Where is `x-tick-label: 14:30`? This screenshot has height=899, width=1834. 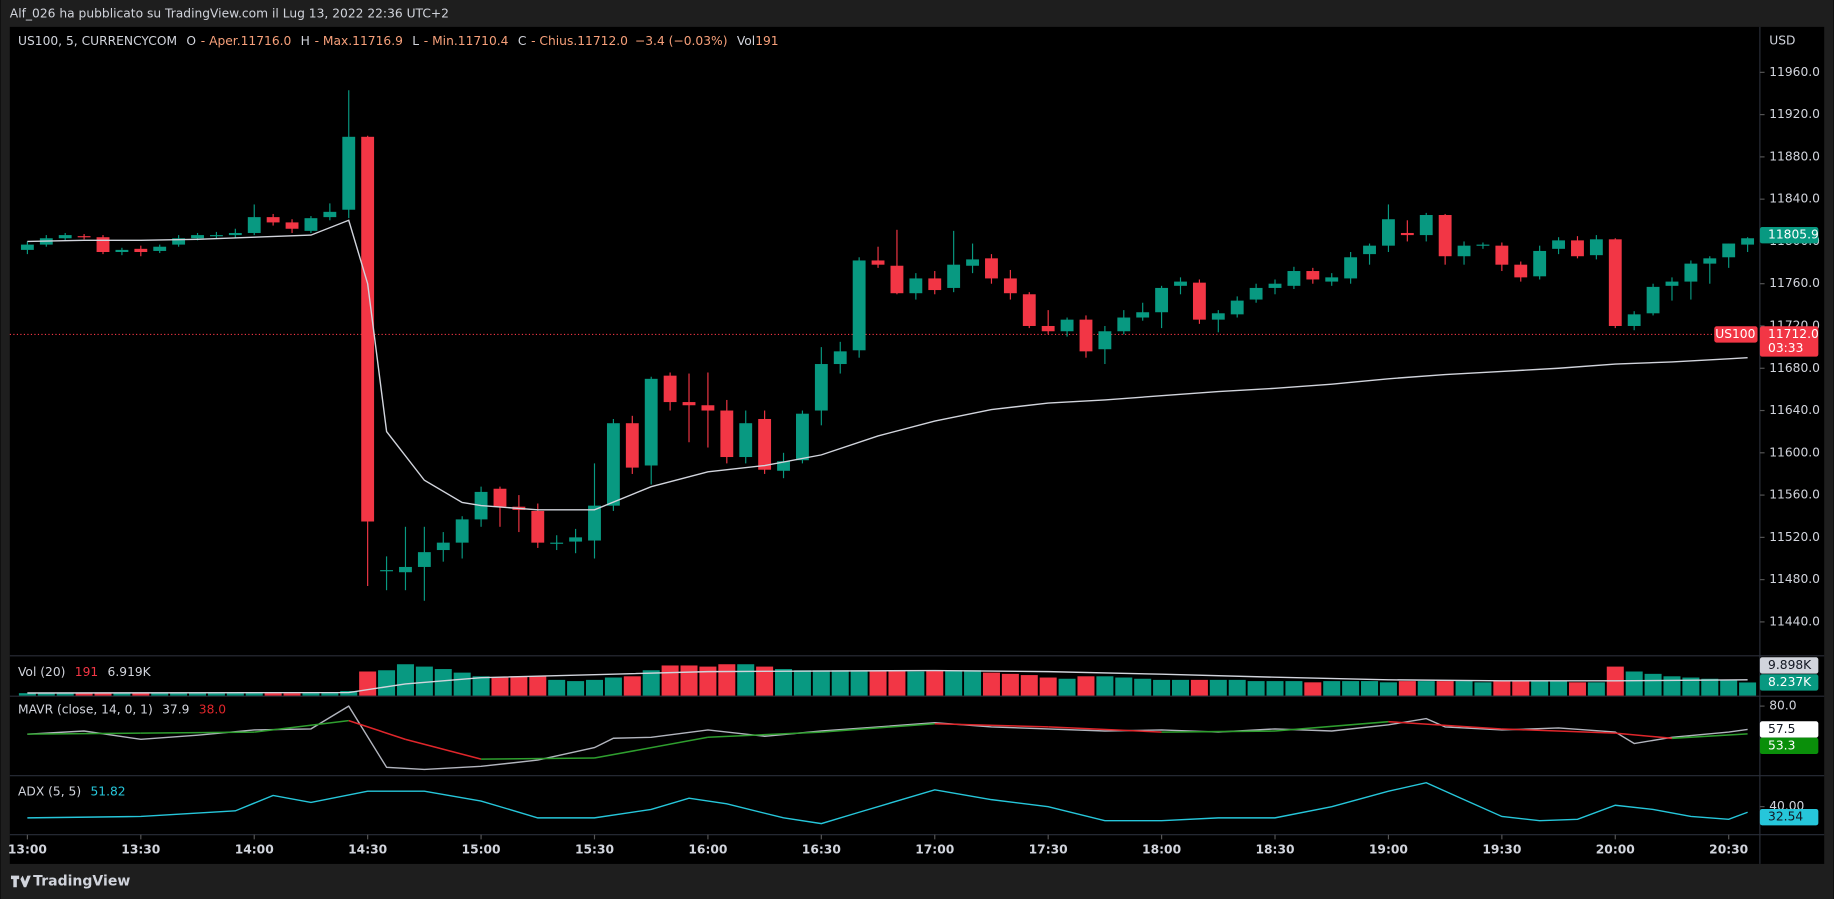 x-tick-label: 14:30 is located at coordinates (367, 849).